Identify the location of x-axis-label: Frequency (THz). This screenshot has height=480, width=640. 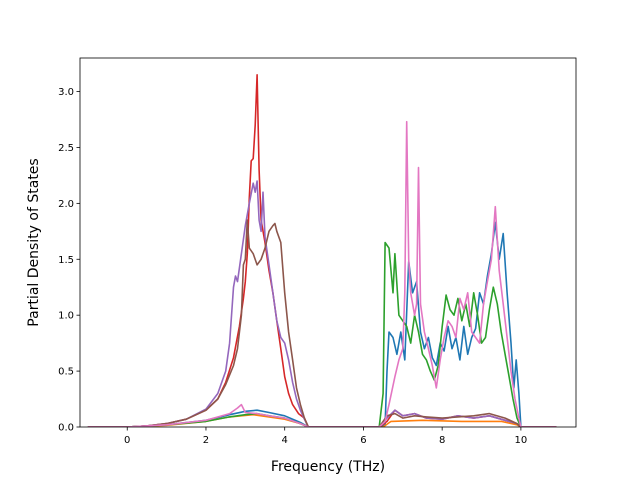
(328, 467).